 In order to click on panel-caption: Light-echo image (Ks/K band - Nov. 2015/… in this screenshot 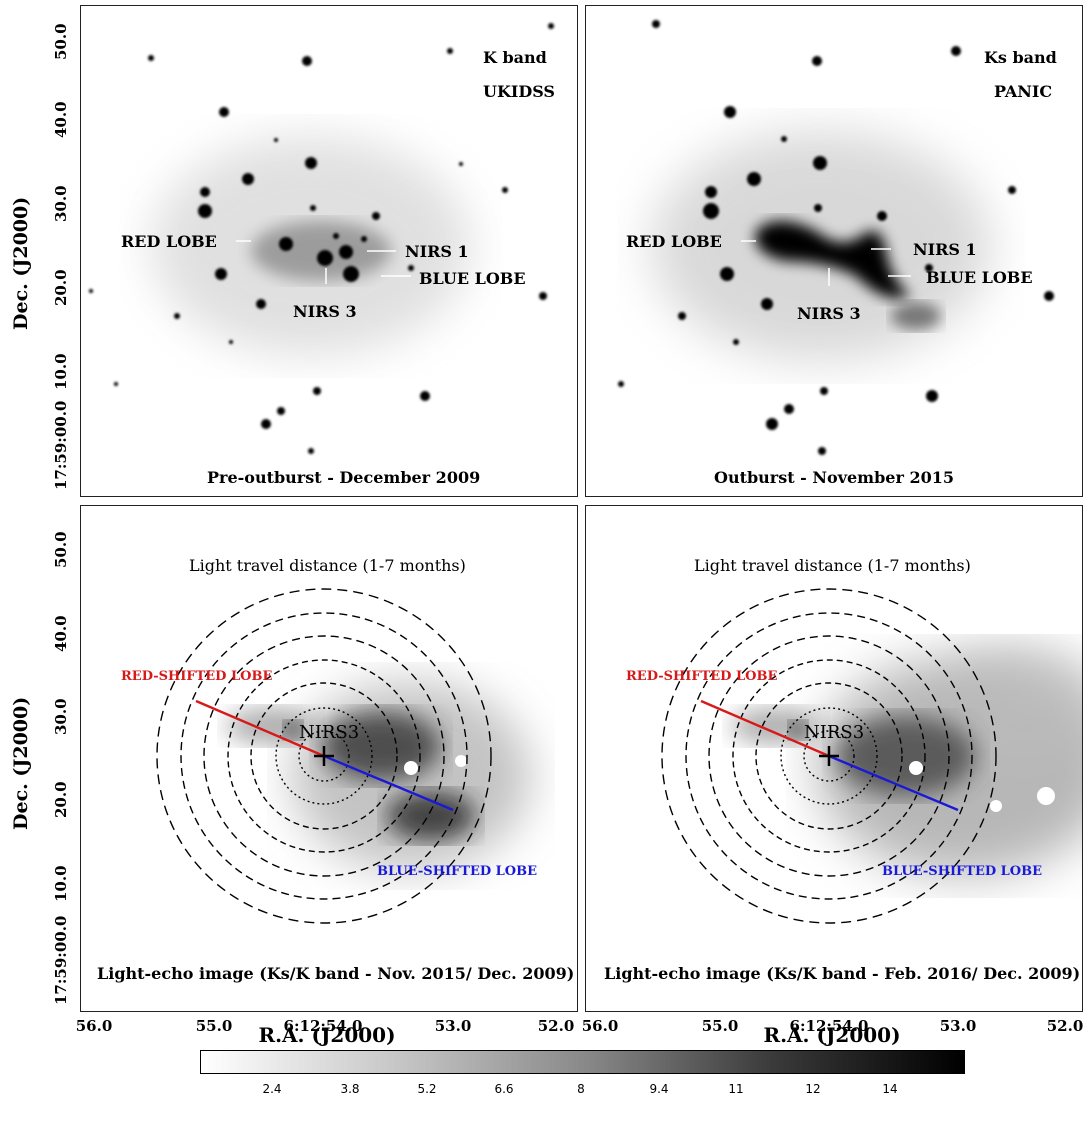, I will do `click(336, 973)`.